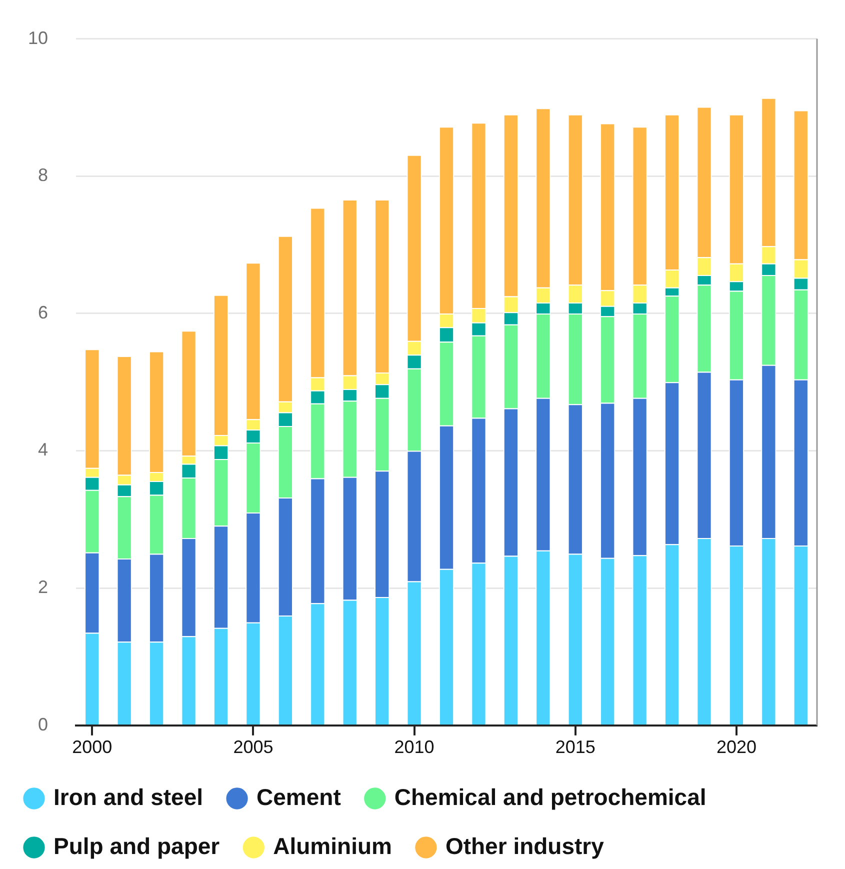 The image size is (845, 869). Describe the element at coordinates (253, 747) in the screenshot. I see `x-tick-label: 2005` at that location.